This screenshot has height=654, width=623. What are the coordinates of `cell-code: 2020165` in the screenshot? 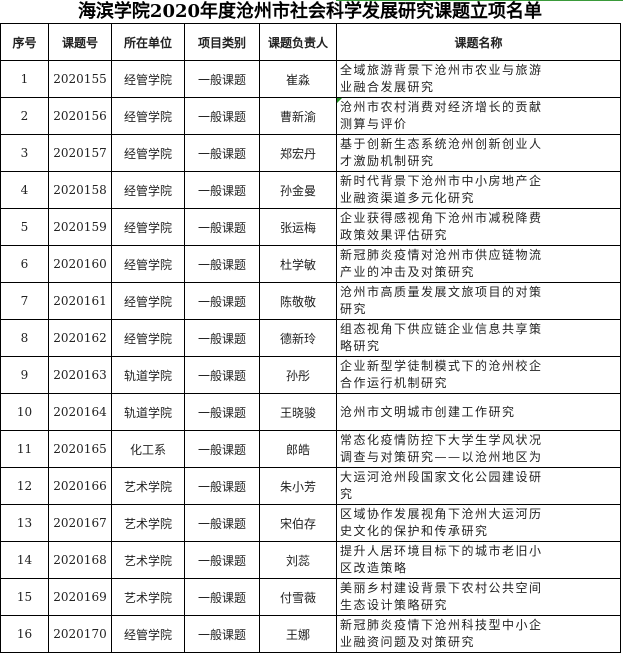 It's located at (80, 449).